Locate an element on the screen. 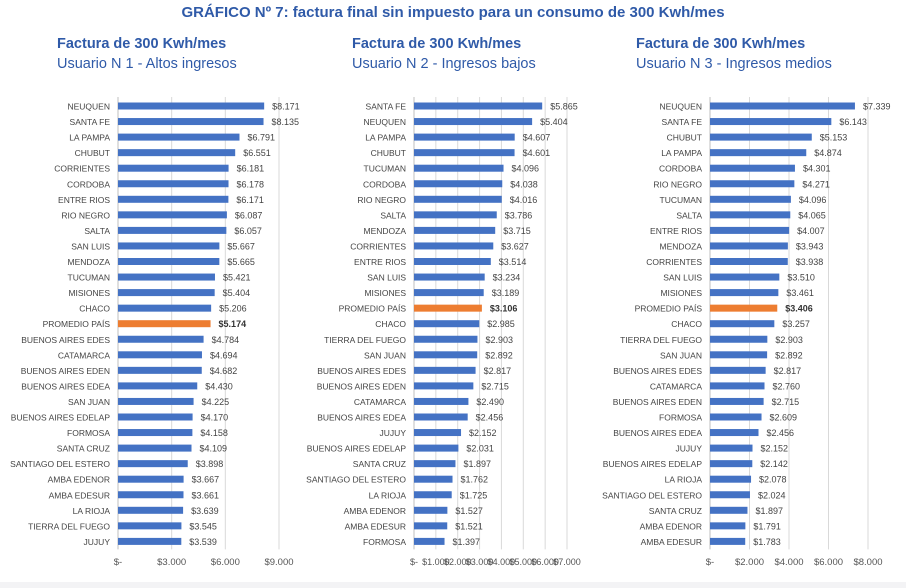 This screenshot has width=906, height=588. data-label: $5.667 is located at coordinates (241, 246).